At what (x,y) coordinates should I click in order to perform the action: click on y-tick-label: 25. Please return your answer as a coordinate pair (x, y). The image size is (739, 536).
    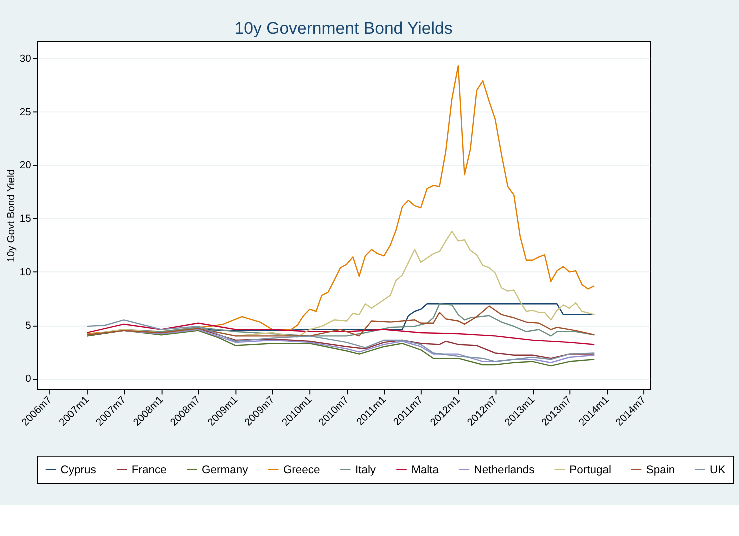
    Looking at the image, I should click on (26, 112).